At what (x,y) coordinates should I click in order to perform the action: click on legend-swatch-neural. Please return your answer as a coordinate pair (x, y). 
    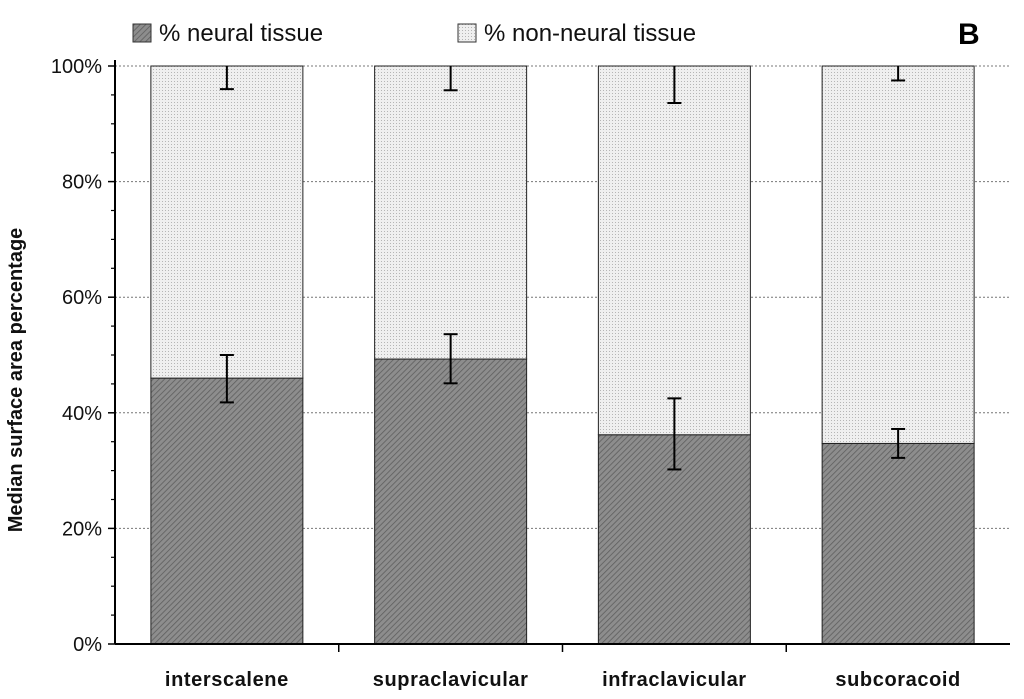
    Looking at the image, I should click on (142, 33).